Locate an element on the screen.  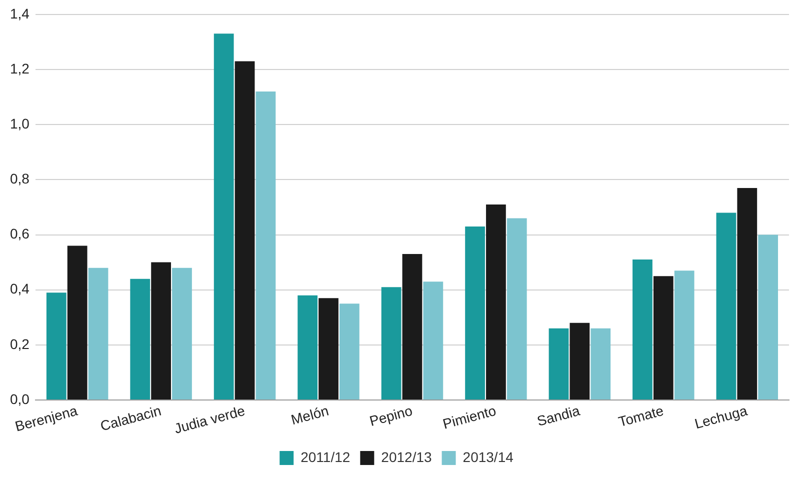
legend-label: 2013/14 is located at coordinates (488, 456).